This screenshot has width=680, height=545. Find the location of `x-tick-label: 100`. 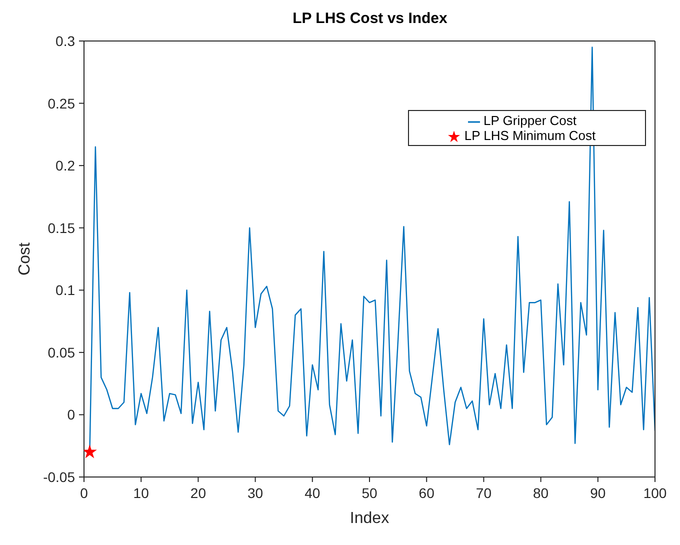

x-tick-label: 100 is located at coordinates (655, 492).